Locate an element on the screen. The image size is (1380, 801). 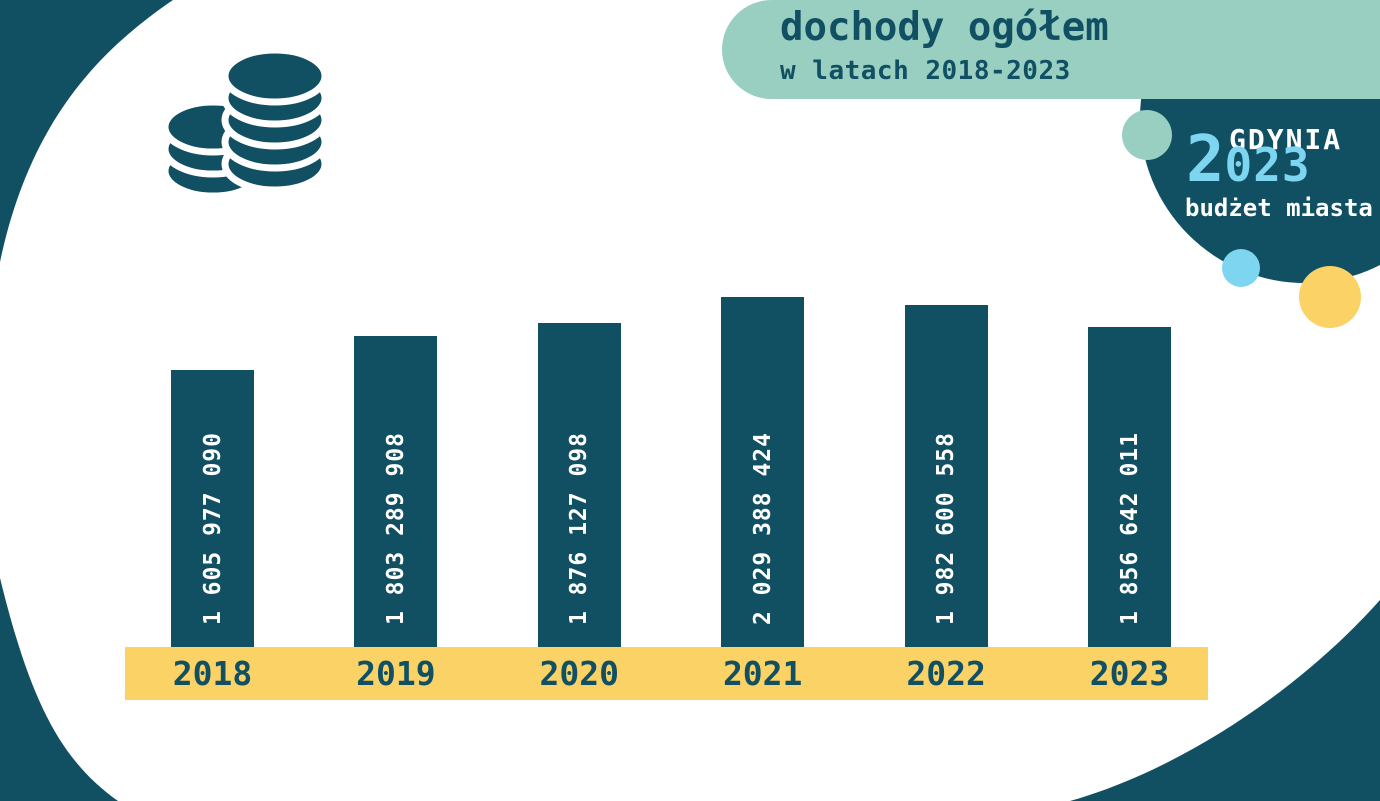
bar-2022: 1 982 600 558 is located at coordinates (946, 476).